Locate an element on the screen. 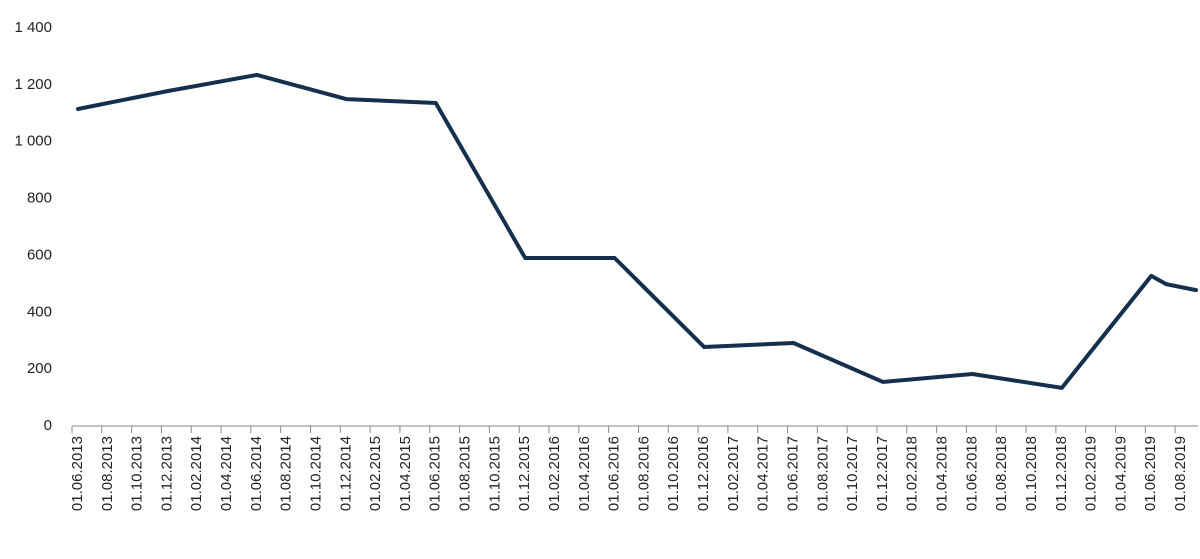 This screenshot has width=1200, height=559. x-tick-label: 01.10.2016 is located at coordinates (673, 473).